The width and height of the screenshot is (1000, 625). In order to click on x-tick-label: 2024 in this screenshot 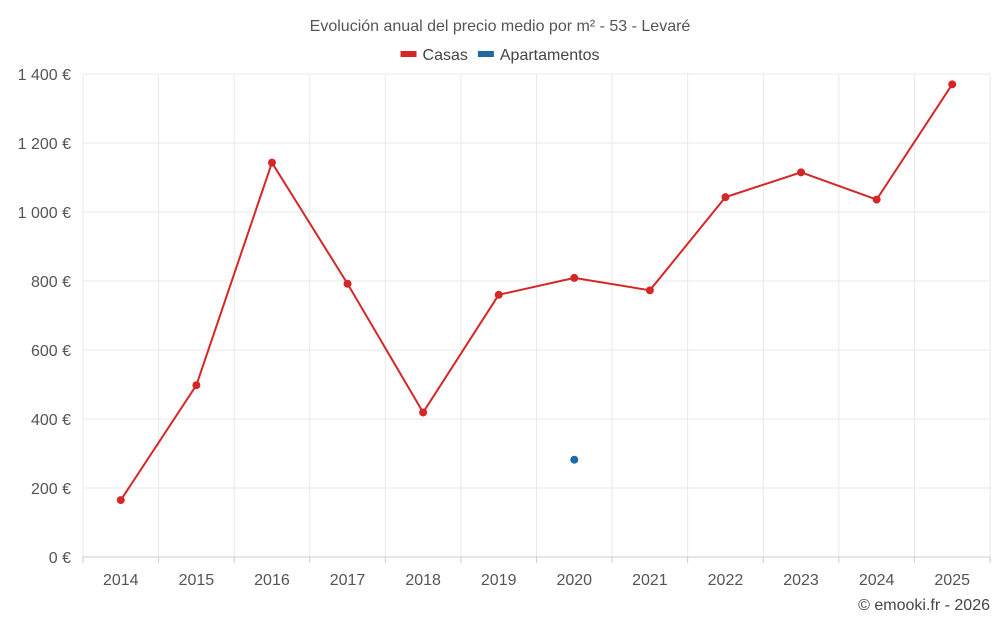, I will do `click(877, 580)`.